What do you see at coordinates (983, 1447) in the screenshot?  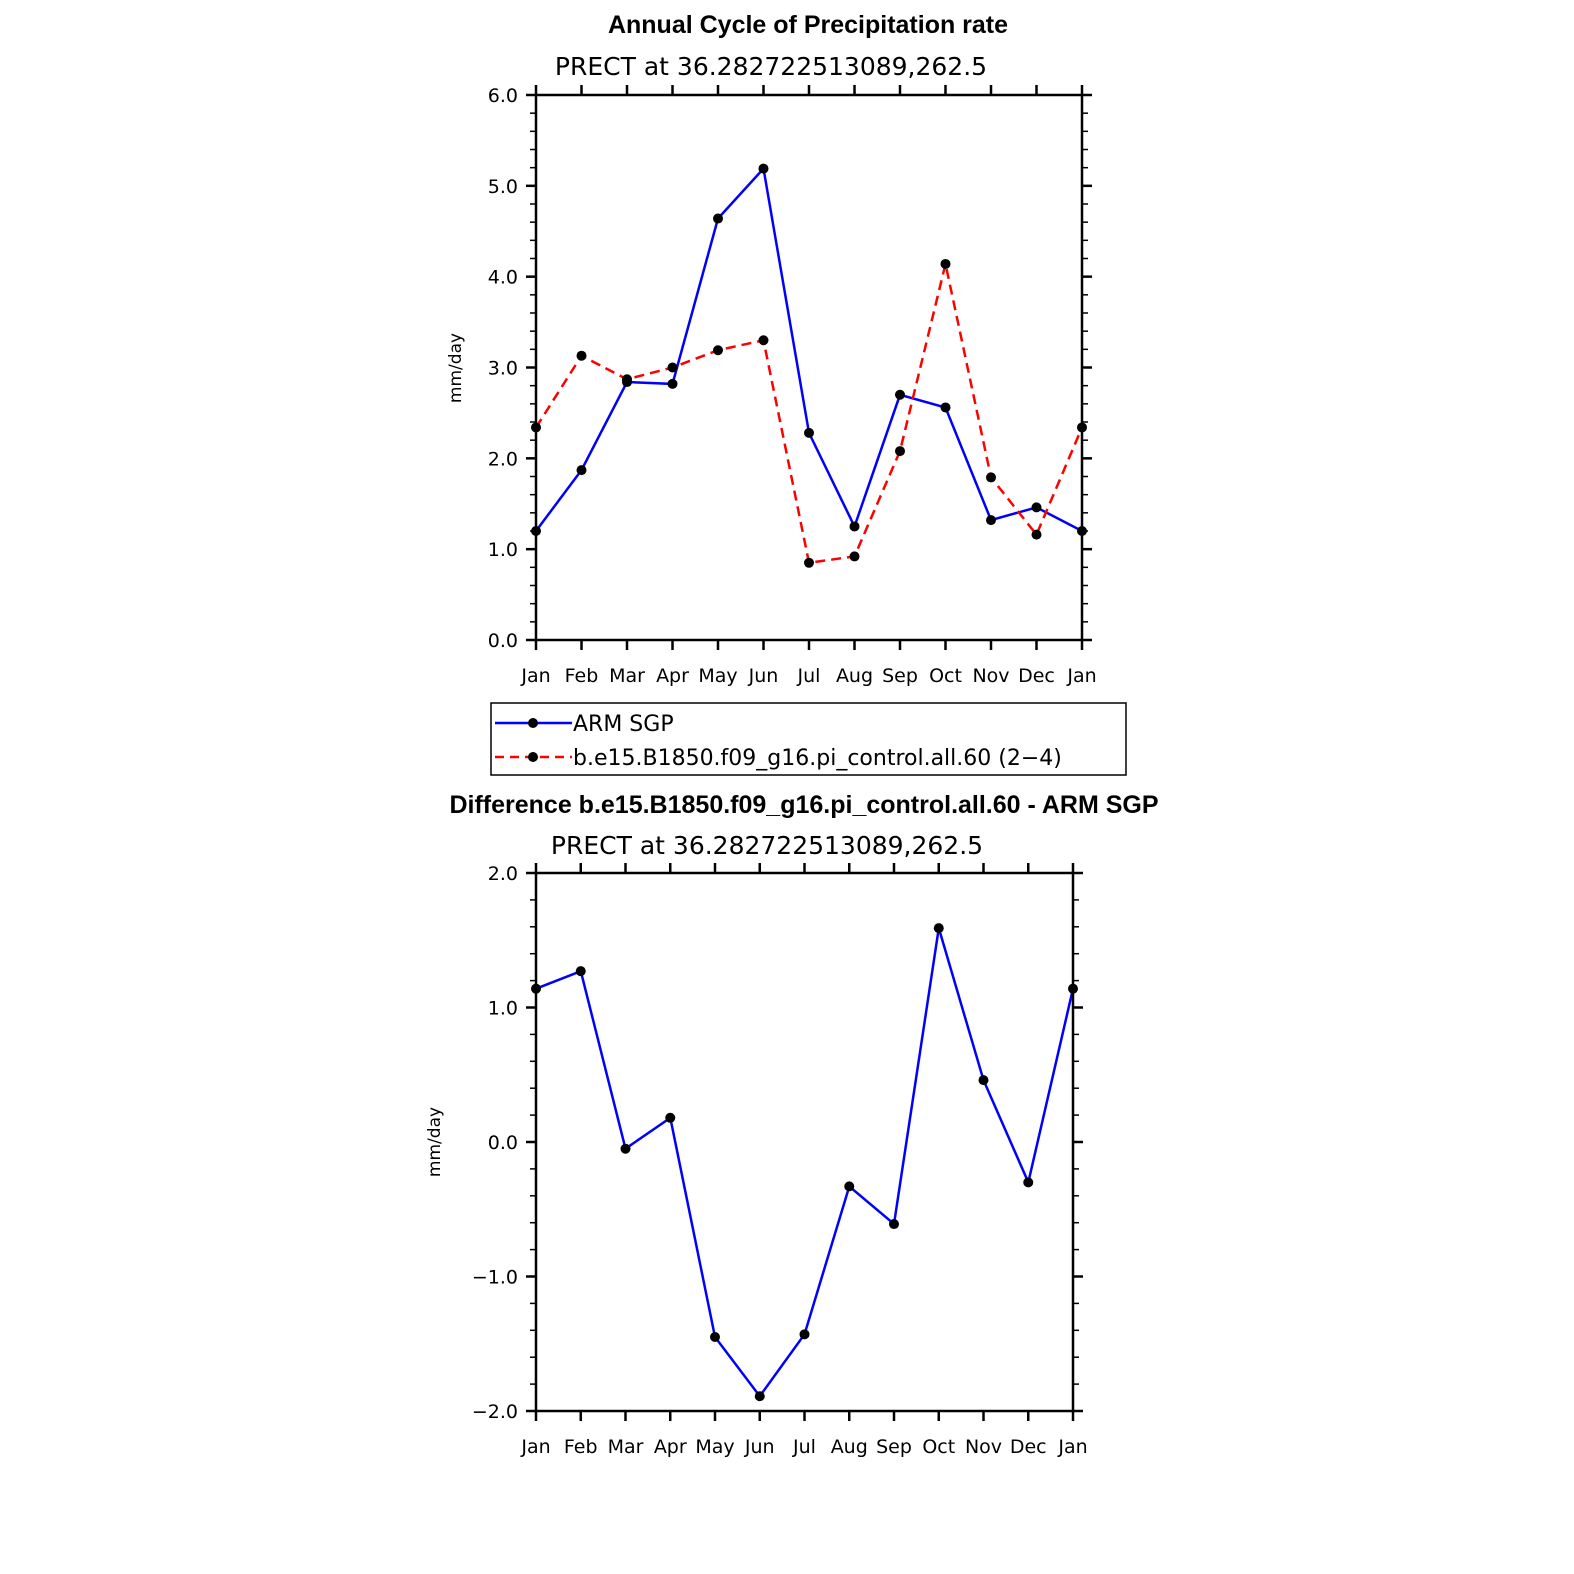 I see `bottom-x-tick-label: Nov` at bounding box center [983, 1447].